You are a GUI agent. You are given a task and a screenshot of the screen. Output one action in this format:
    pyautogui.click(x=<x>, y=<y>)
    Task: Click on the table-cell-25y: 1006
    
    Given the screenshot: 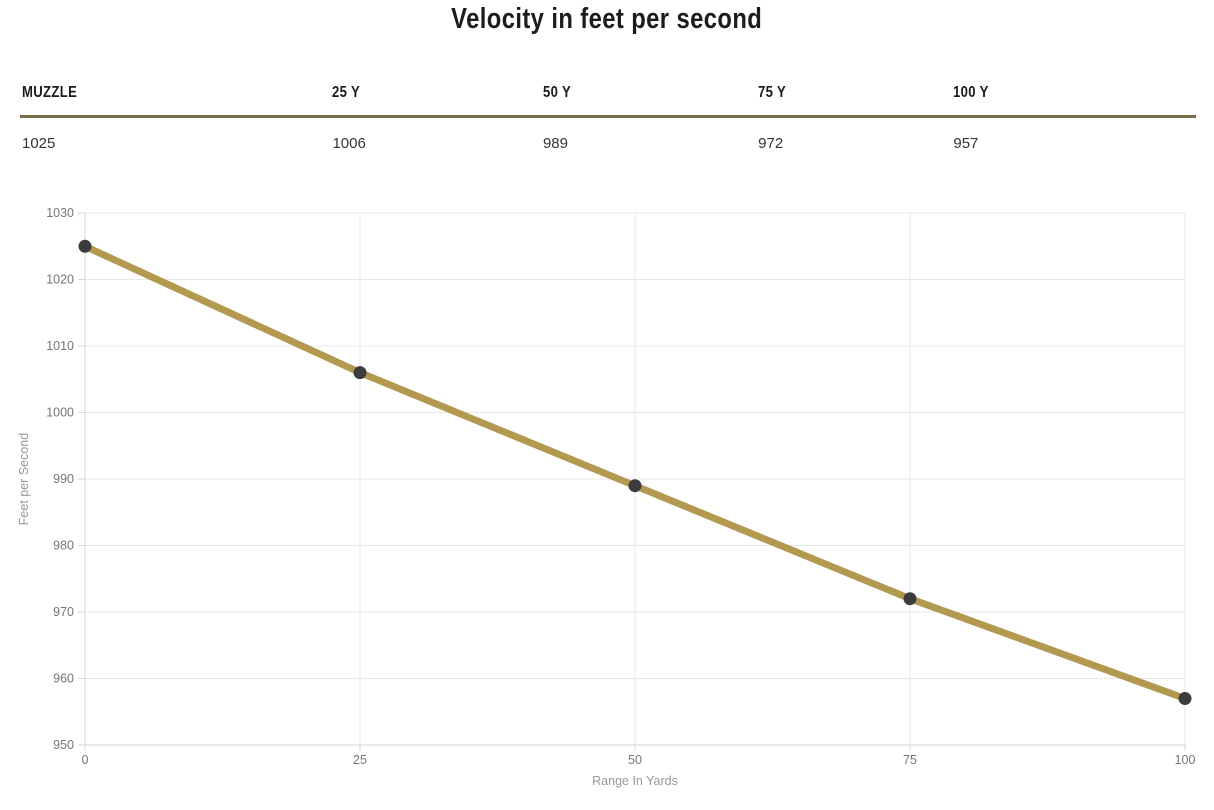 What is the action you would take?
    pyautogui.click(x=349, y=143)
    